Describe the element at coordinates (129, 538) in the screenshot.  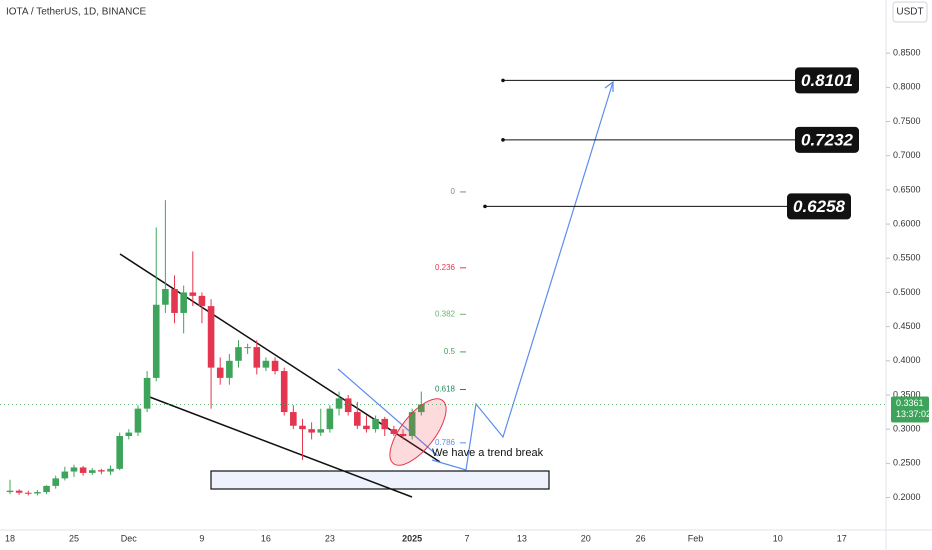
I see `x-tick-label: Dec` at that location.